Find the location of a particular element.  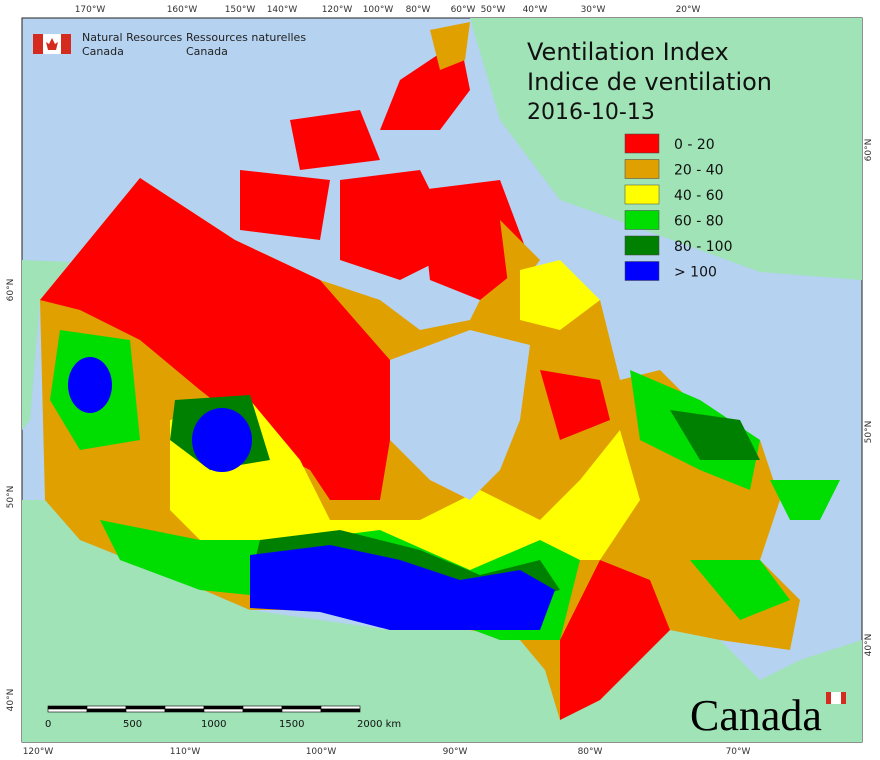

longitude-label: 160°W is located at coordinates (182, 10).